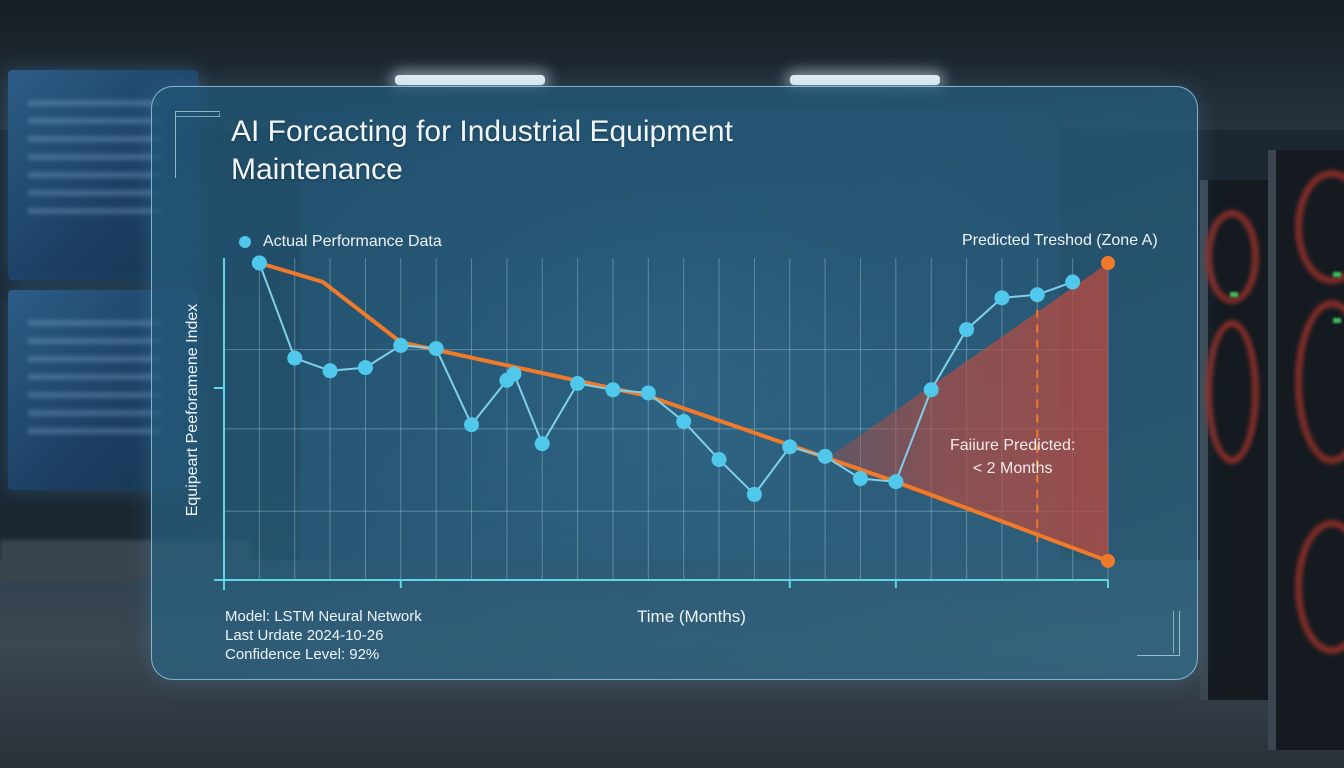 This screenshot has height=768, width=1344. Describe the element at coordinates (1108, 560) in the screenshot. I see `trend-endpoint-marker` at that location.